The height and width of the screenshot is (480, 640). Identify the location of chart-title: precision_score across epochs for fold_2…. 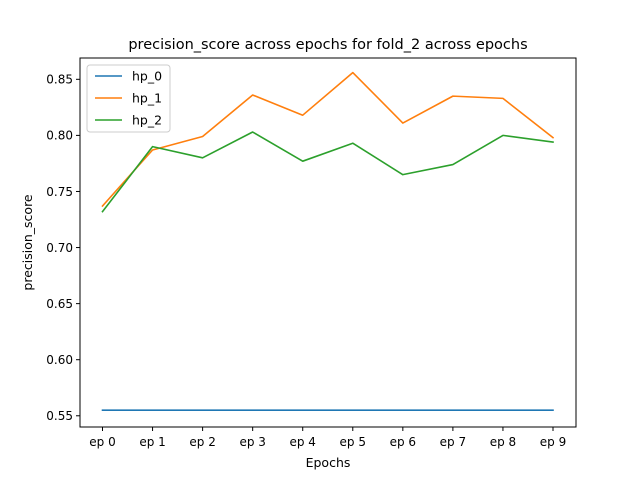
(327, 45).